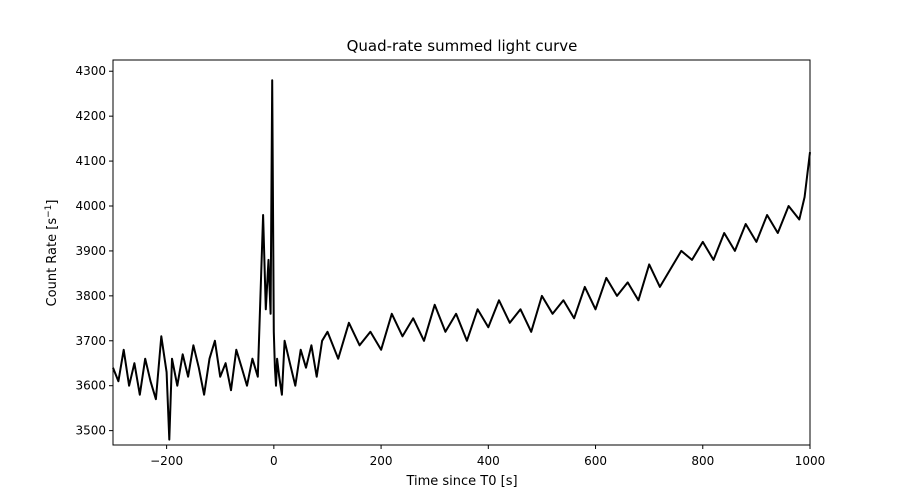 The height and width of the screenshot is (500, 900). Describe the element at coordinates (90, 71) in the screenshot. I see `y-tick-label: 4300` at that location.